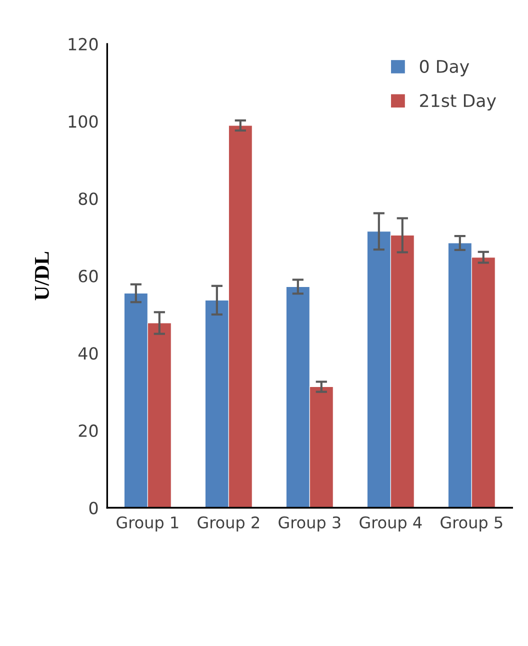 This screenshot has height=646, width=528. What do you see at coordinates (93, 508) in the screenshot?
I see `y-tick-label: 0` at bounding box center [93, 508].